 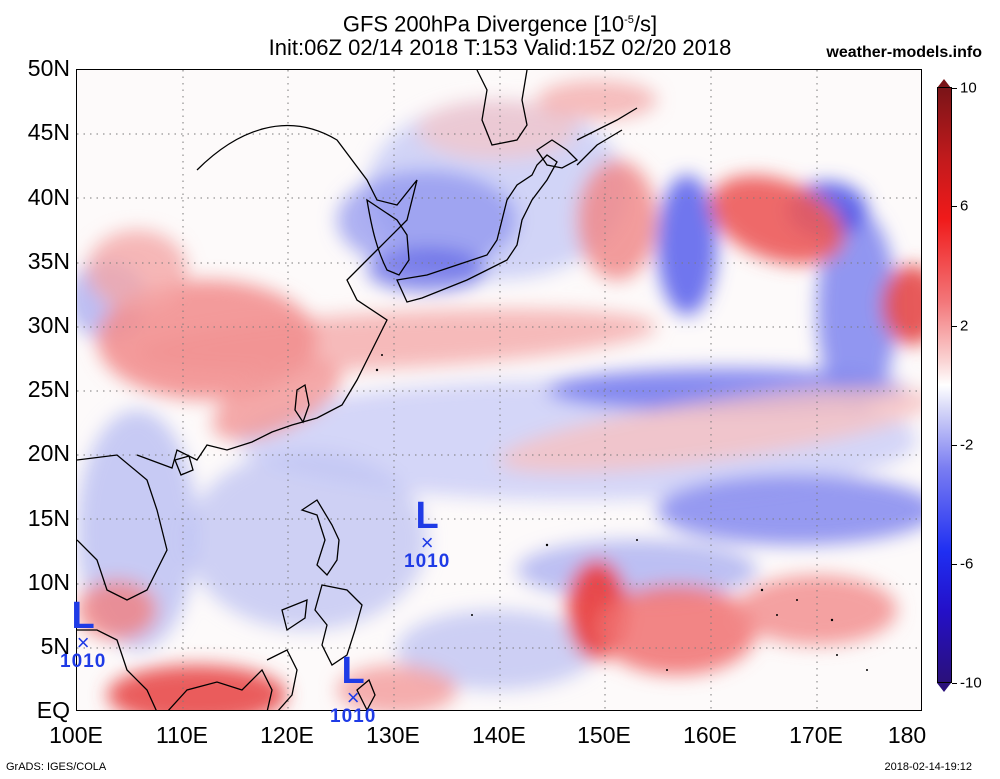 What do you see at coordinates (944, 83) in the screenshot?
I see `colorbar-max-arrow` at bounding box center [944, 83].